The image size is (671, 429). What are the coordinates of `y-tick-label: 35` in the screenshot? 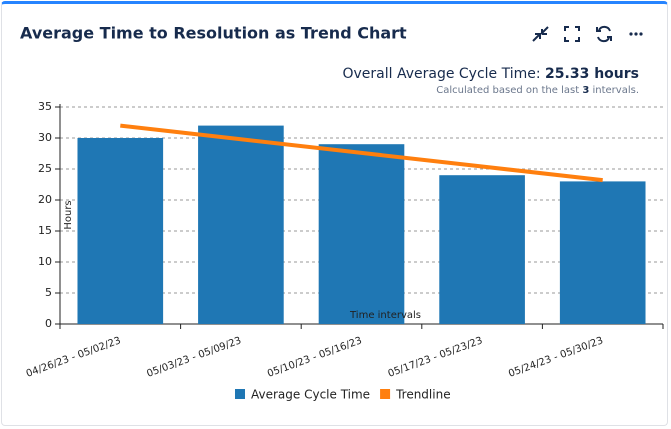 It's located at (45, 106).